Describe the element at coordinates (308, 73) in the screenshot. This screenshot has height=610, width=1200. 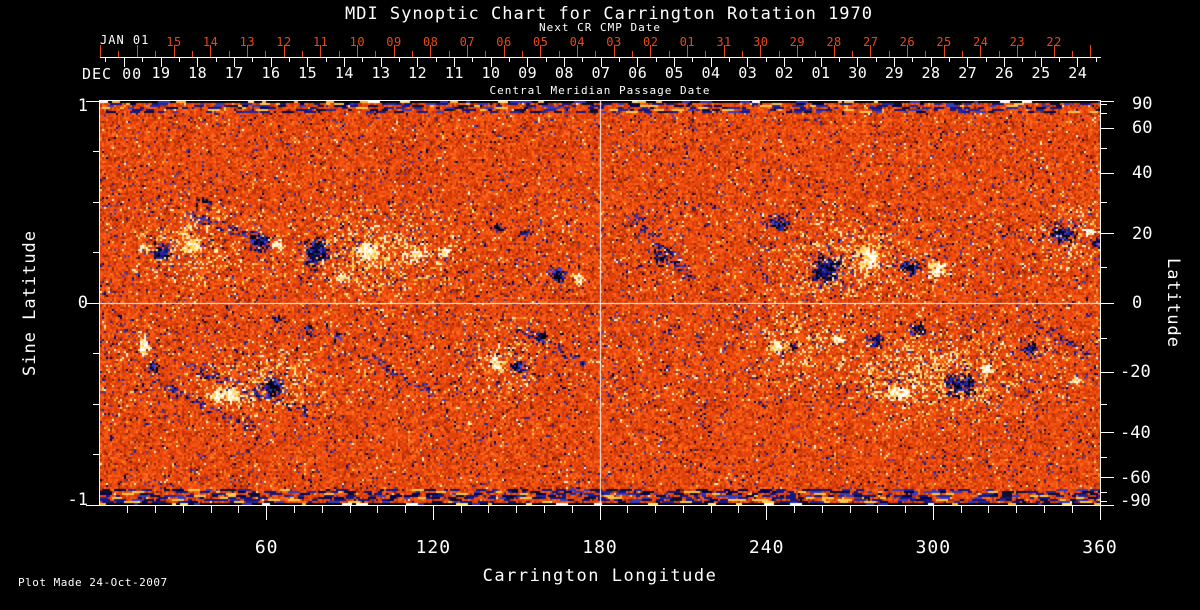
I see `cmp-day-label: 15` at that location.